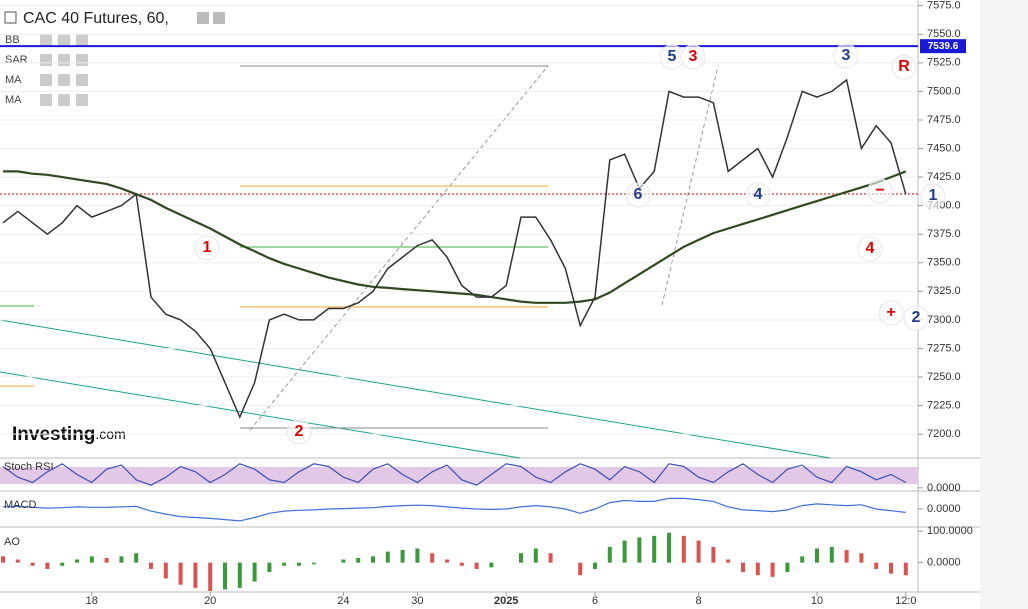 This screenshot has width=1028, height=609. What do you see at coordinates (454, 509) in the screenshot?
I see `series-line` at bounding box center [454, 509].